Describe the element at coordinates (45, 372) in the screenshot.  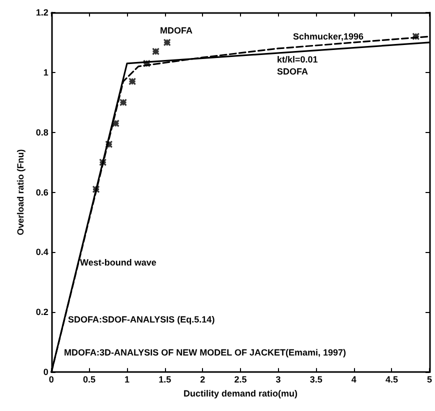
I see `y-tick-label: 0` at that location.